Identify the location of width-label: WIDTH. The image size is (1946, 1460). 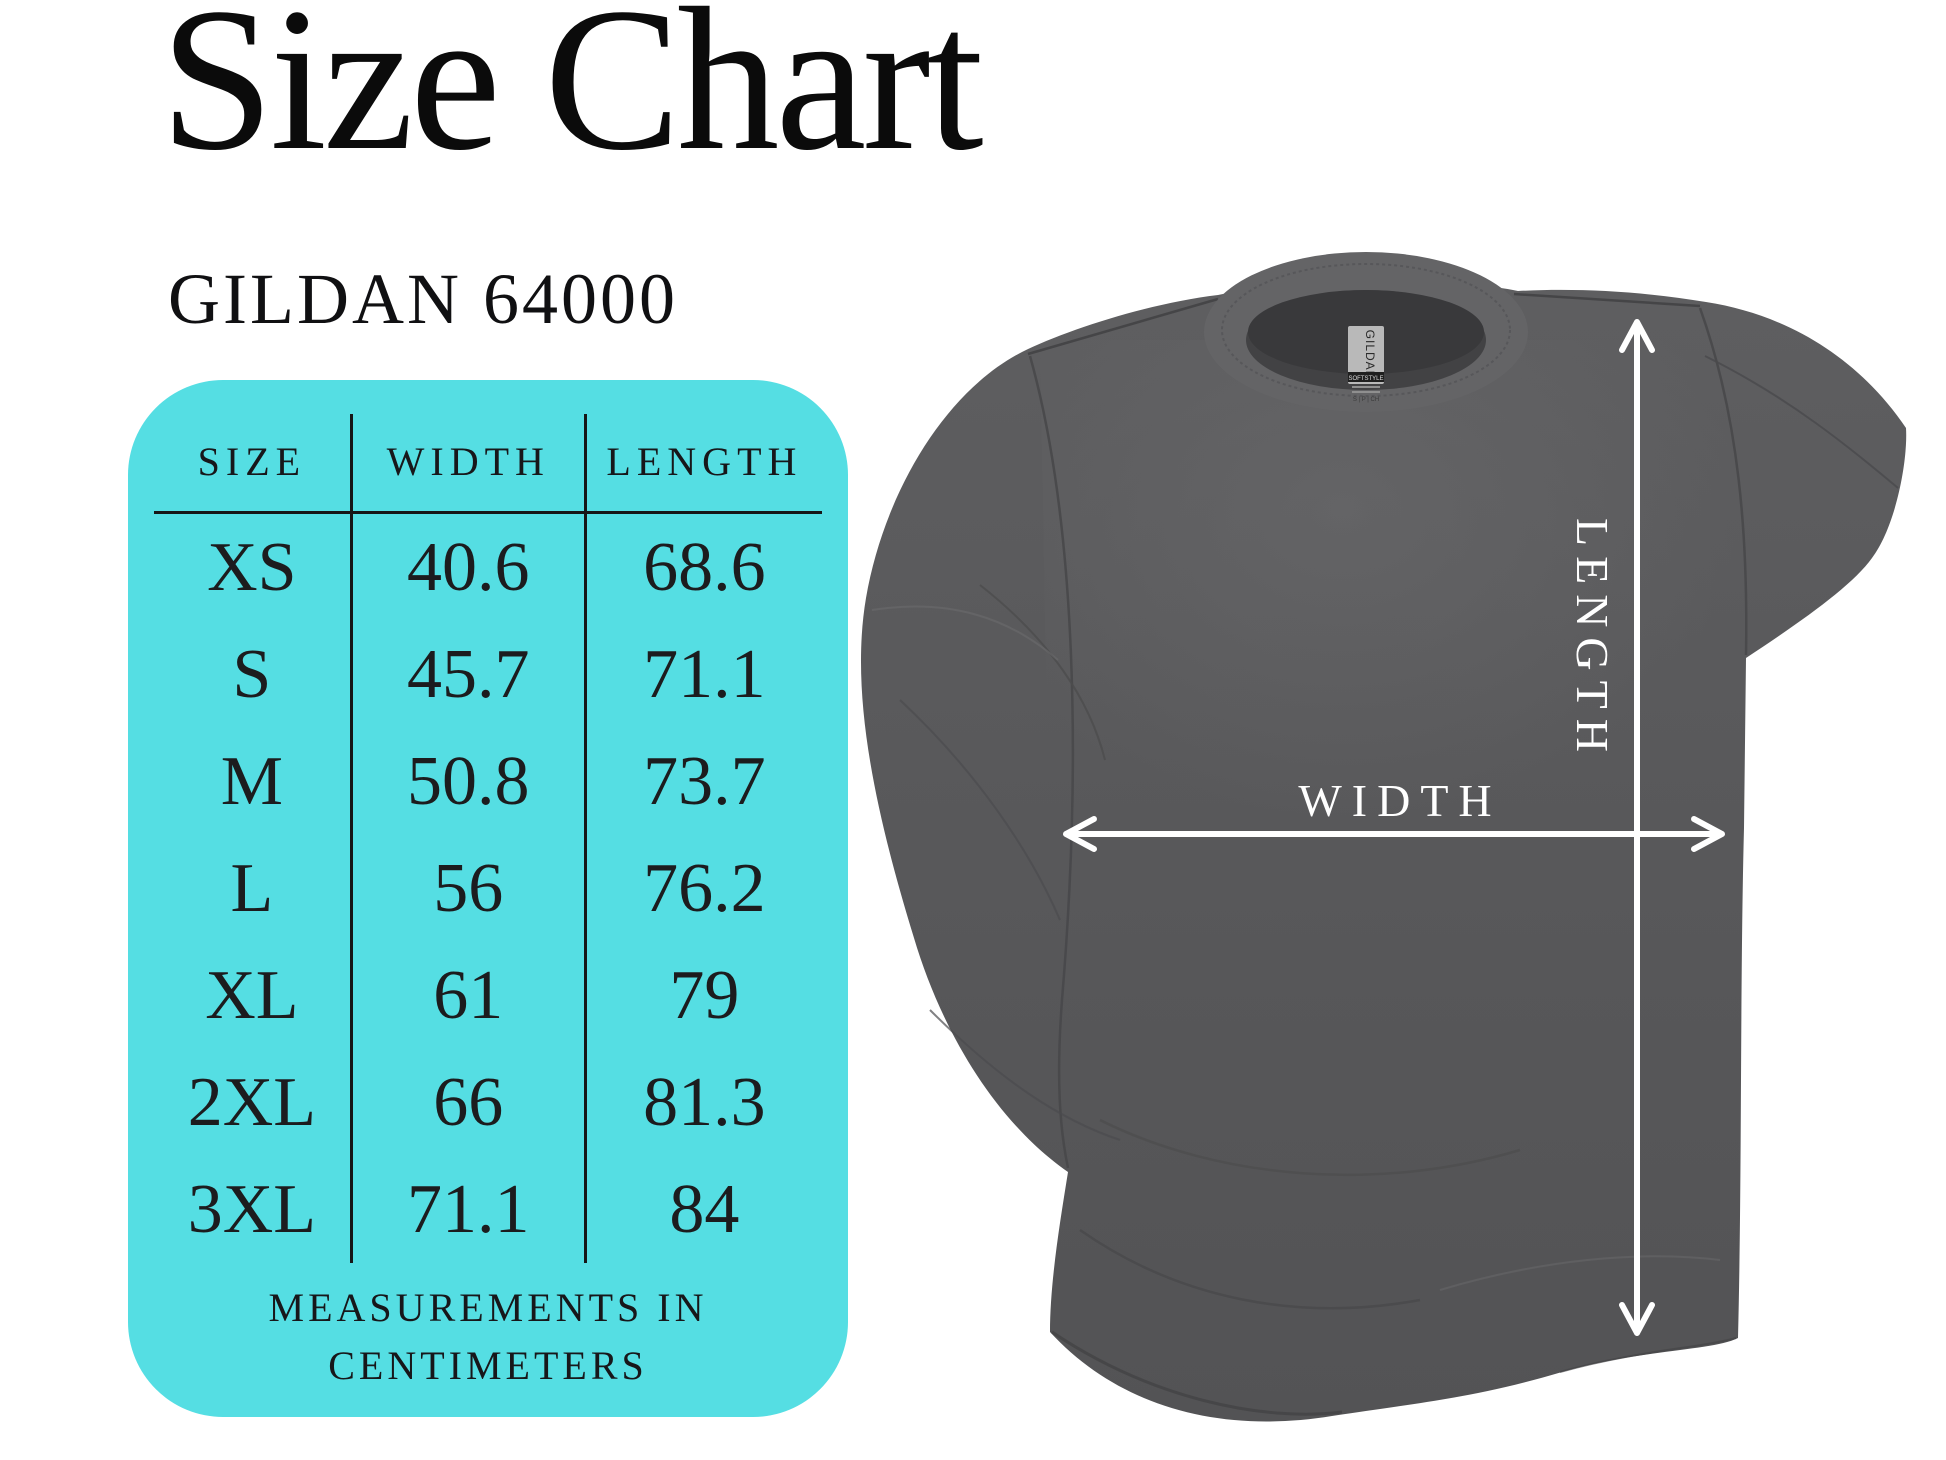
(1399, 800).